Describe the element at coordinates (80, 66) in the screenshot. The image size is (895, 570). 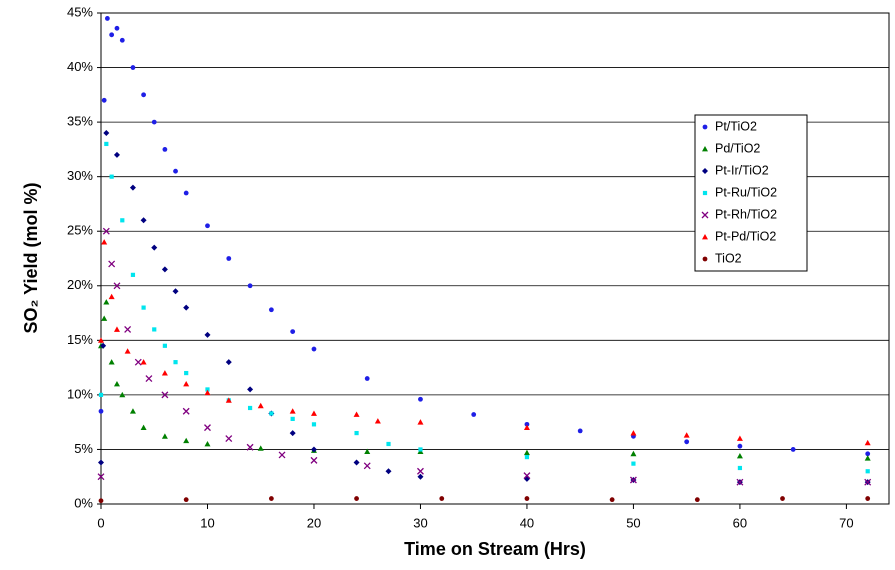
I see `y-tick-label: 40%` at that location.